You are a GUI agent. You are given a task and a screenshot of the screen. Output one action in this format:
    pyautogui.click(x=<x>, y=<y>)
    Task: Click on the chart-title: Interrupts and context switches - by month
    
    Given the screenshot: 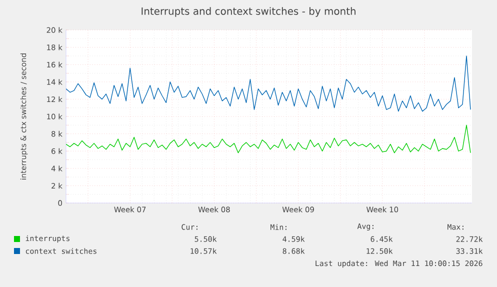 What is the action you would take?
    pyautogui.click(x=249, y=12)
    